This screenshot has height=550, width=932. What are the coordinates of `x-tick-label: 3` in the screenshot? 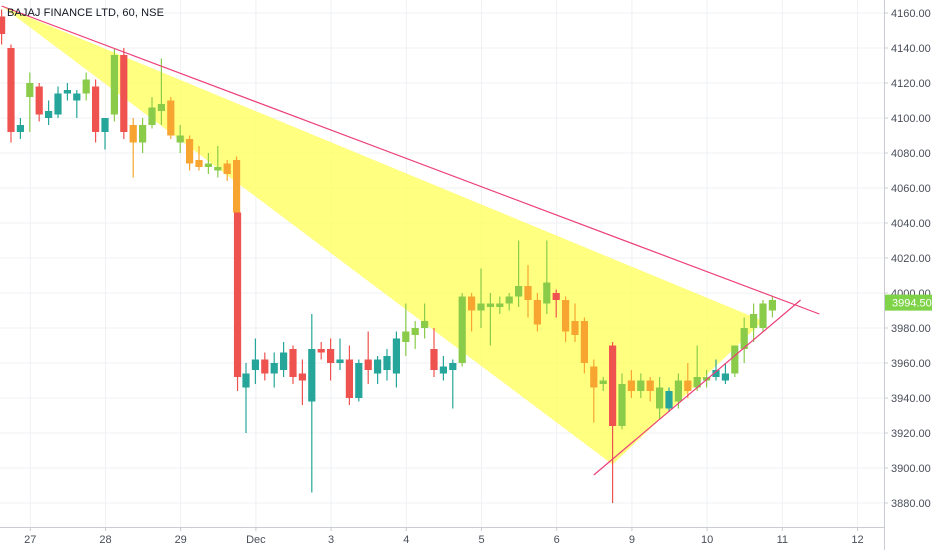 It's located at (331, 540).